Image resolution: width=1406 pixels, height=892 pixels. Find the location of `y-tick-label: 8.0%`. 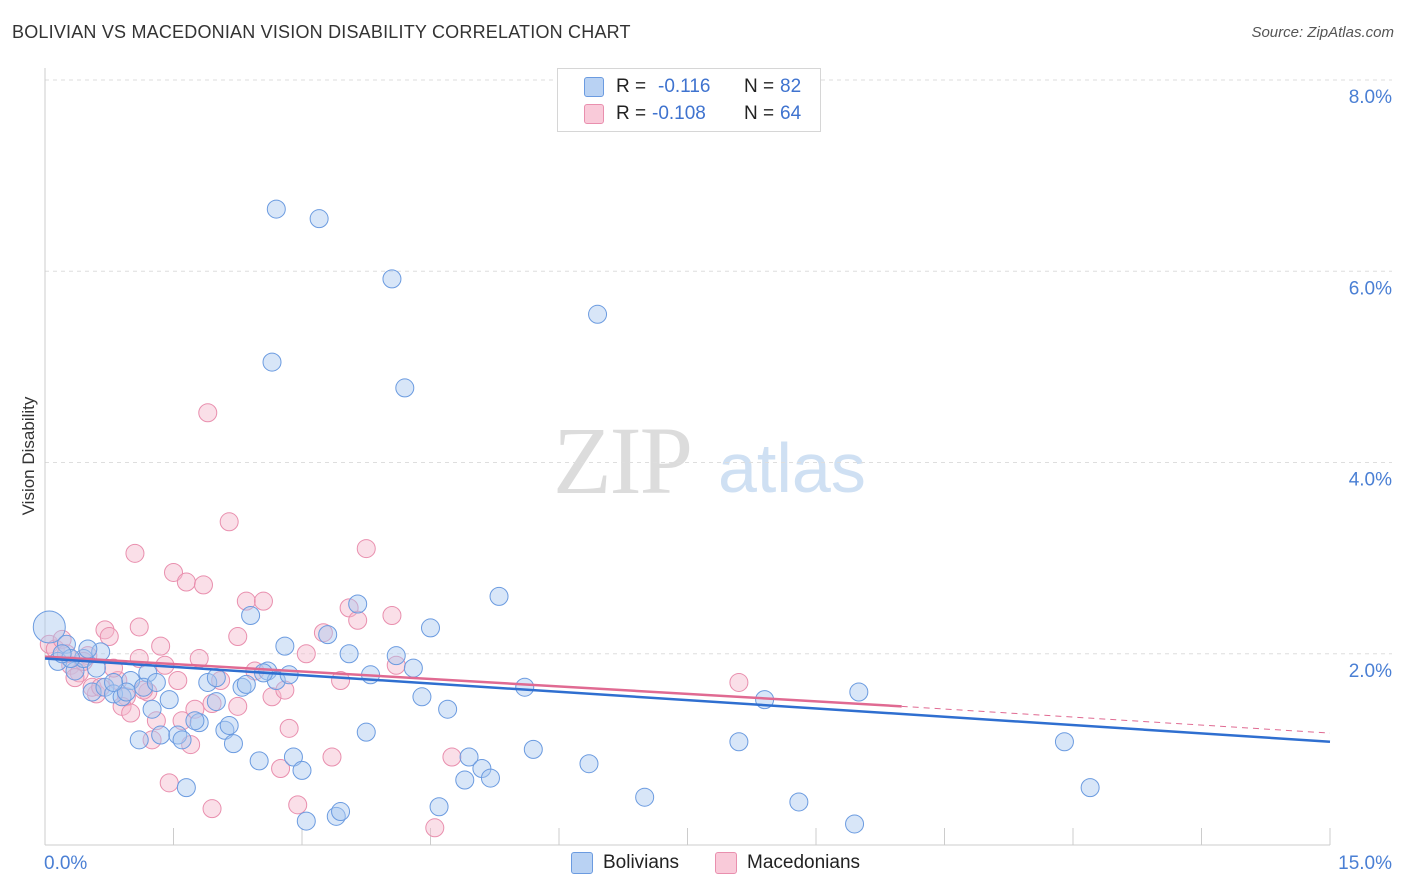

y-tick-label: 8.0% is located at coordinates (1370, 97).